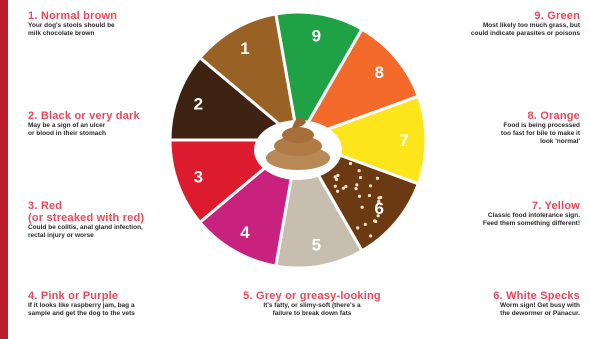 The height and width of the screenshot is (339, 589). What do you see at coordinates (115, 296) in the screenshot?
I see `note-title: 4. Pink or Purple` at bounding box center [115, 296].